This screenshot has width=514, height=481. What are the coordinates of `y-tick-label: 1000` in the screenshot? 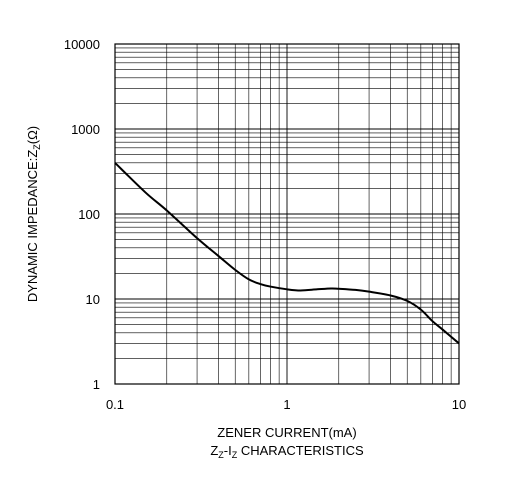 It's located at (85, 129).